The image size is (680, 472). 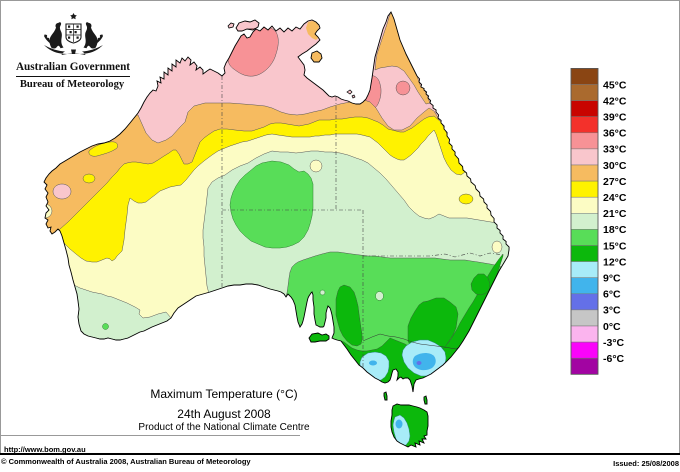 What do you see at coordinates (614, 359) in the screenshot?
I see `svg-text: -6°C` at bounding box center [614, 359].